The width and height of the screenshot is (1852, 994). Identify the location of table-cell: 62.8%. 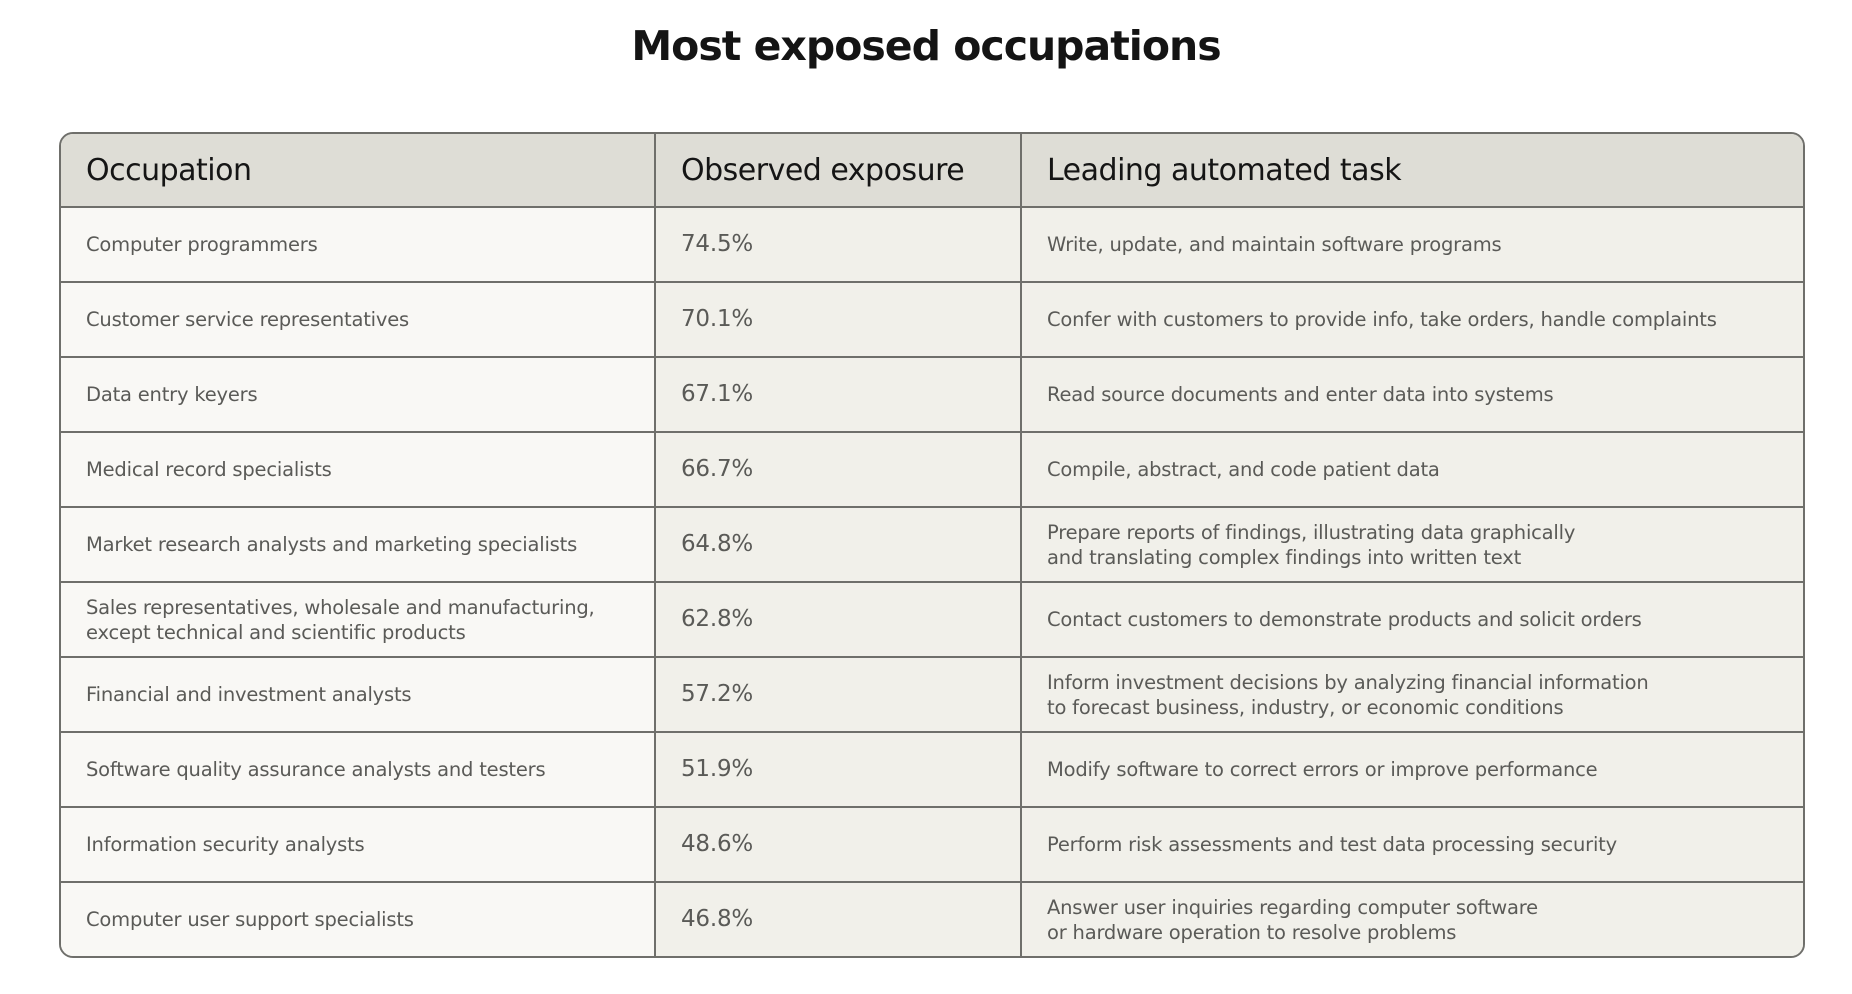
(838, 619).